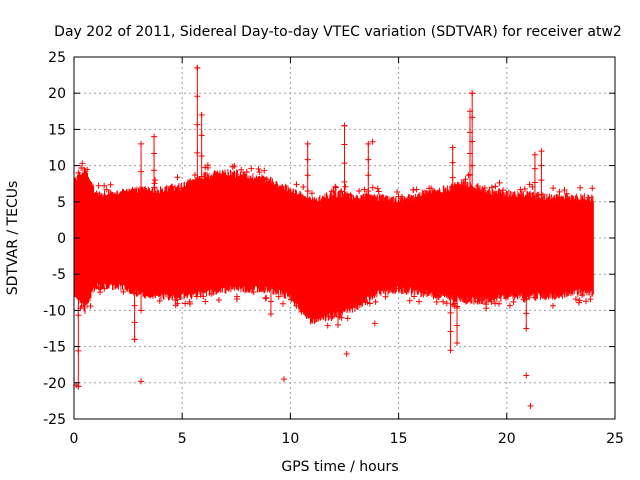 This screenshot has height=480, width=640. Describe the element at coordinates (57, 130) in the screenshot. I see `y-tick-label: 15` at that location.